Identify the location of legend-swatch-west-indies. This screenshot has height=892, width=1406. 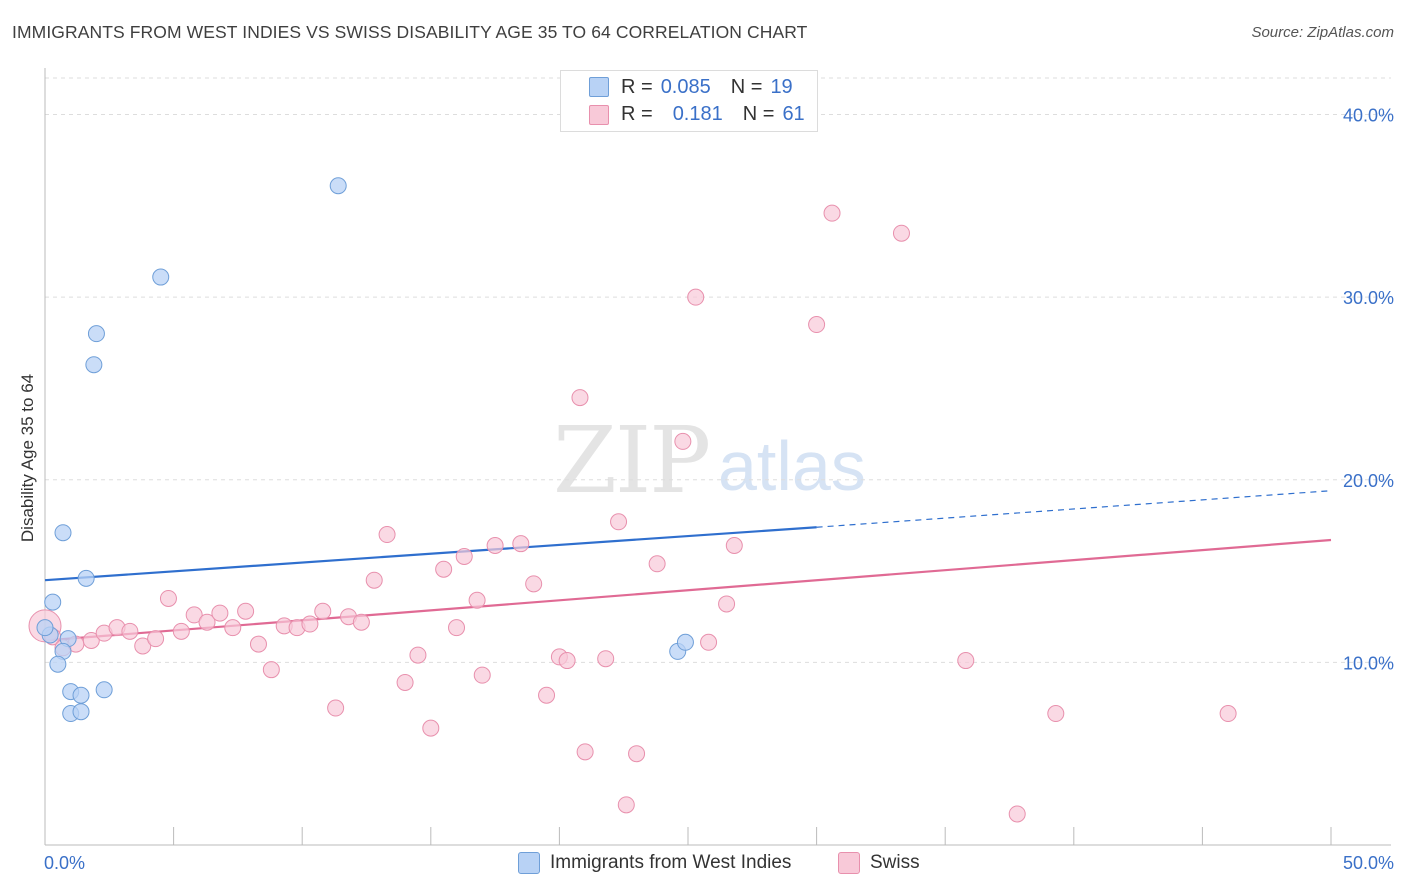
(599, 87).